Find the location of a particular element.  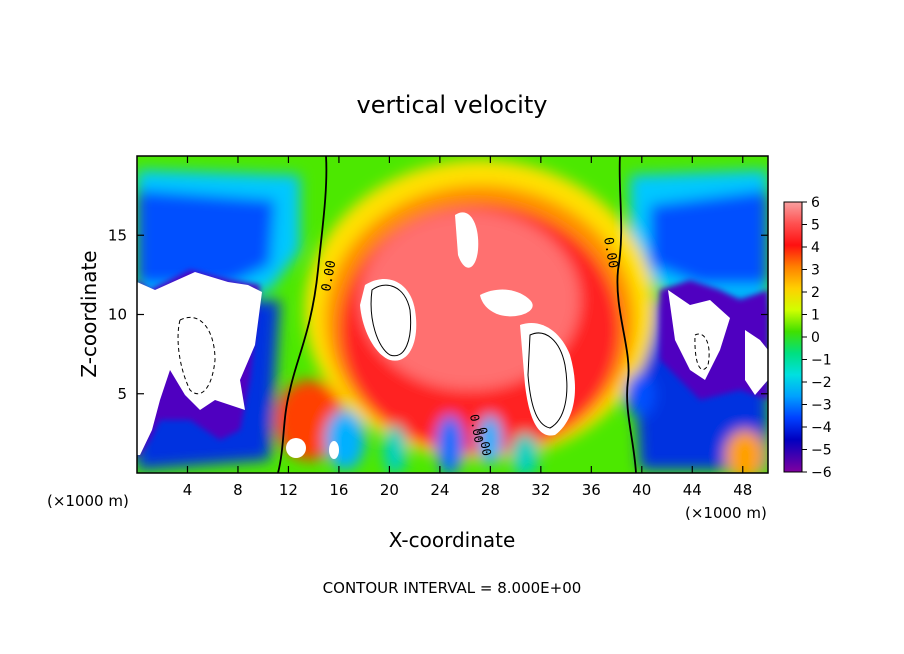

y-tick-label: 5 is located at coordinates (122, 394).